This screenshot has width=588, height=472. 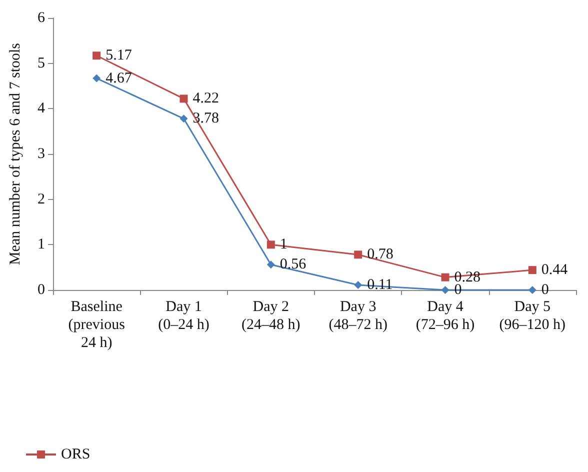 What do you see at coordinates (119, 78) in the screenshot?
I see `data-label: 4.67` at bounding box center [119, 78].